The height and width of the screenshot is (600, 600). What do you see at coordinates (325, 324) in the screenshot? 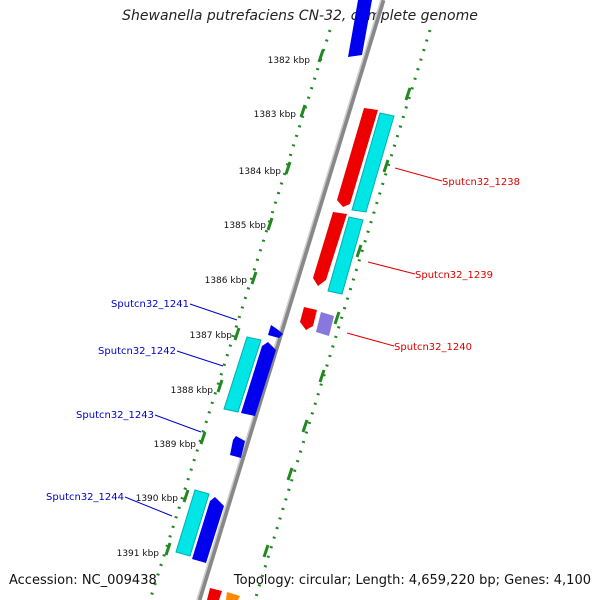
I see `other-feature` at bounding box center [325, 324].